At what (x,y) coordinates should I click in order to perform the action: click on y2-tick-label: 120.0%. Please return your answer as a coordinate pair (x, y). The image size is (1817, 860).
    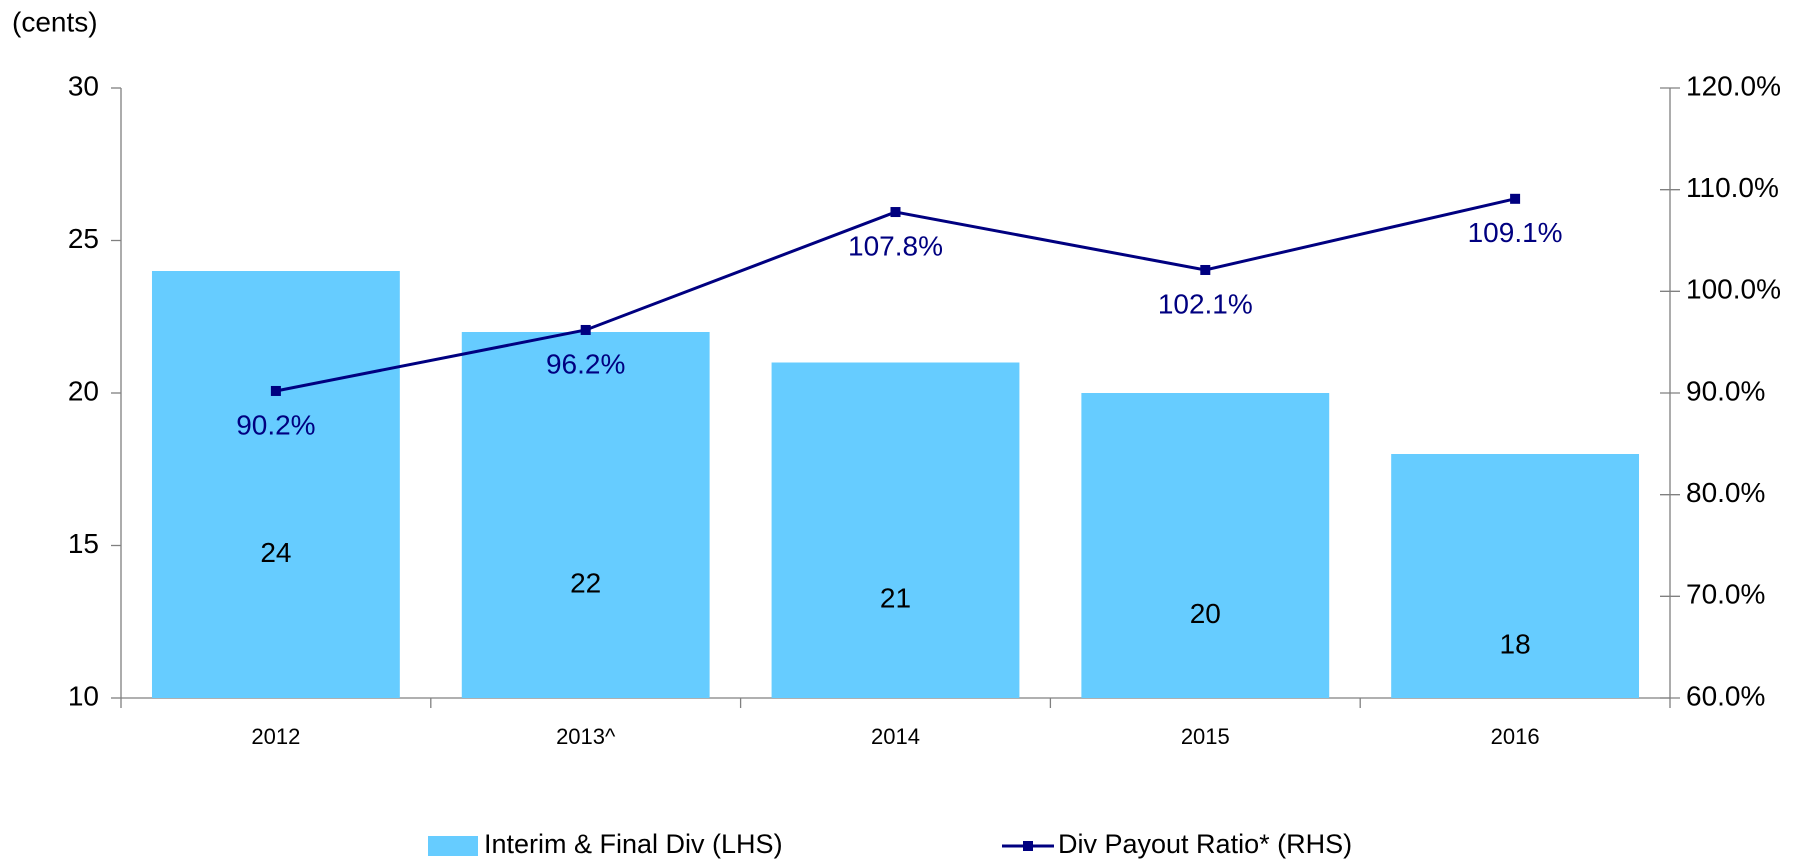
    Looking at the image, I should click on (1733, 85).